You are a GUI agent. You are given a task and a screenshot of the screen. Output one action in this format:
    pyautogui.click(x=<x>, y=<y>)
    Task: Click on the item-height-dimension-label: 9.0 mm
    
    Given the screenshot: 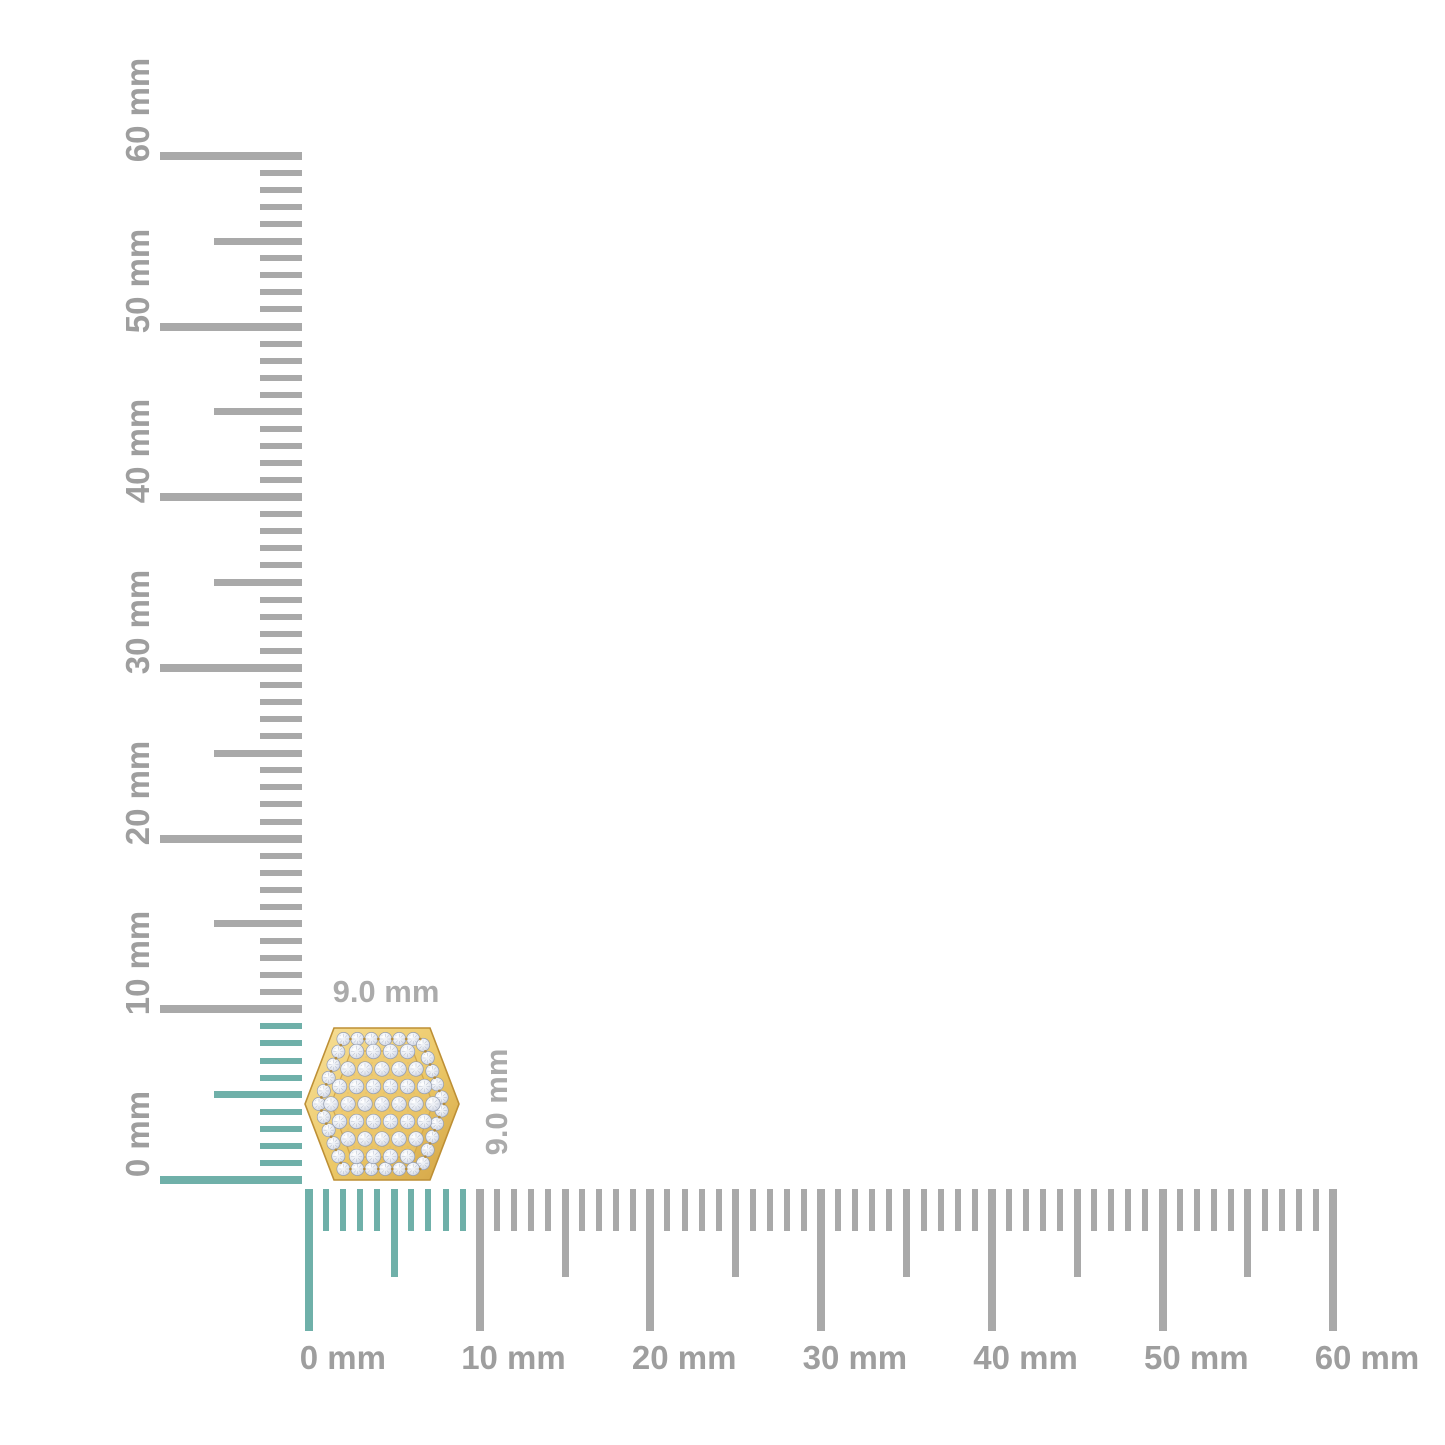 What is the action you would take?
    pyautogui.click(x=496, y=1102)
    